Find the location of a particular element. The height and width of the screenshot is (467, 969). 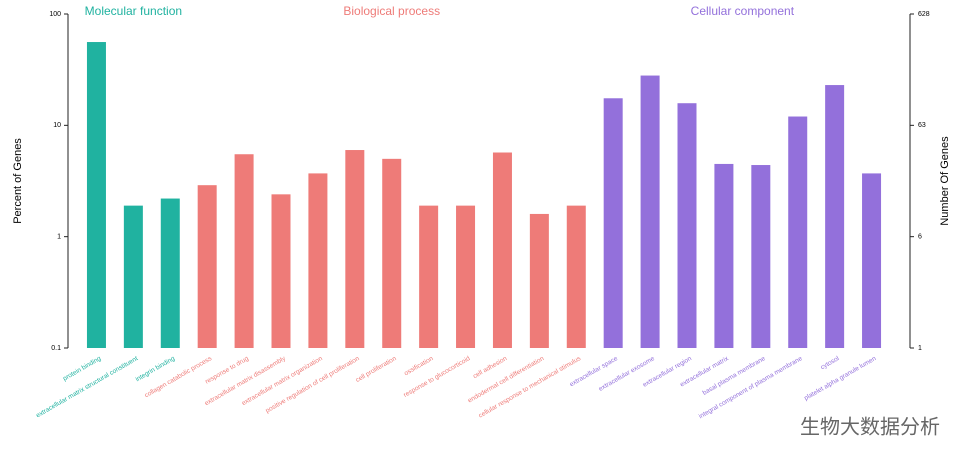

y2-axis-title: Number Of Genes is located at coordinates (945, 181).